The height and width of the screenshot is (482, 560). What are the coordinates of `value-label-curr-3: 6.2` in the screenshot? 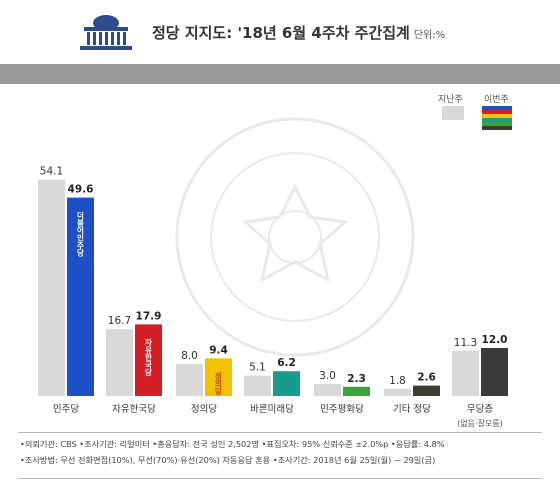 It's located at (286, 363).